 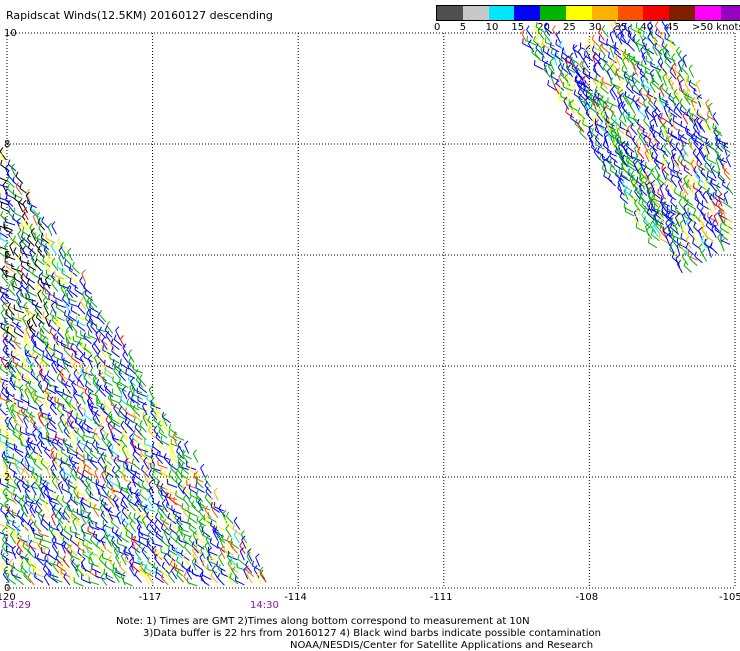 I want to click on y-tick-label: 4, so click(x=7, y=366).